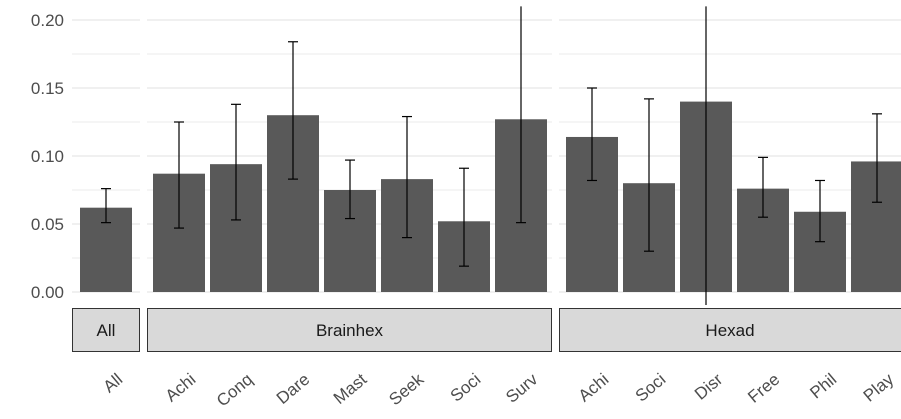 The width and height of the screenshot is (901, 419). Describe the element at coordinates (521, 115) in the screenshot. I see `errorbar-brainhex-surv` at that location.